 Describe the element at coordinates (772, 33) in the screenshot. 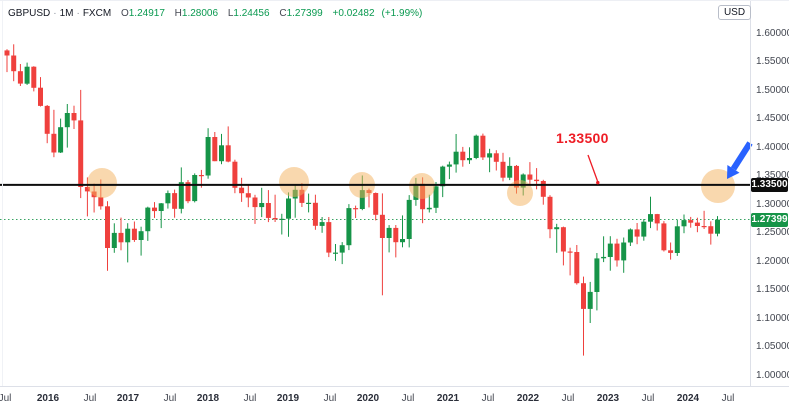

I see `price-tick-label: 1.60000` at that location.